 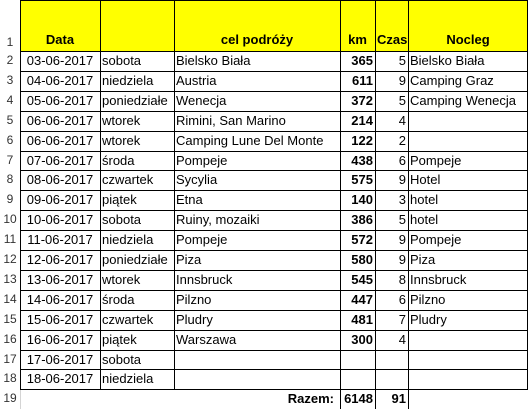 I want to click on cell-km: 447, so click(x=362, y=299).